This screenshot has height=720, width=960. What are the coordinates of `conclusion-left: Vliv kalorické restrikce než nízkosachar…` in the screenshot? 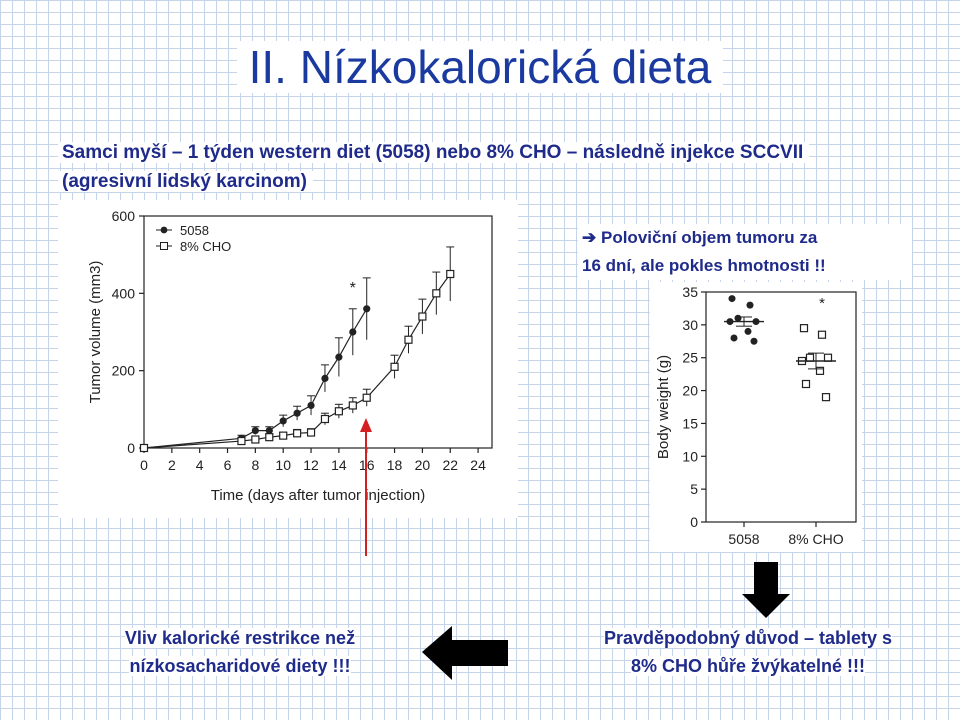 It's located at (240, 652).